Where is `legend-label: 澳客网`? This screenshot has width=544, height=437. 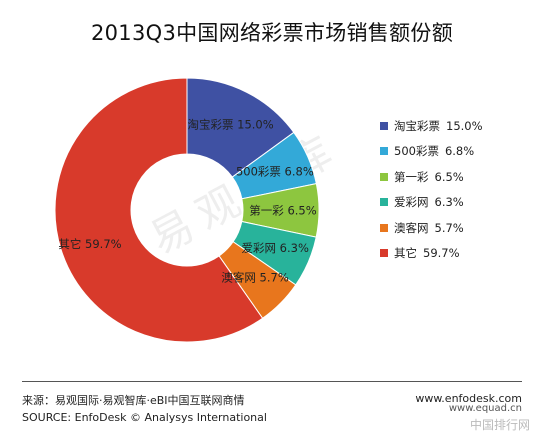 legend-label: 澳客网 is located at coordinates (411, 227).